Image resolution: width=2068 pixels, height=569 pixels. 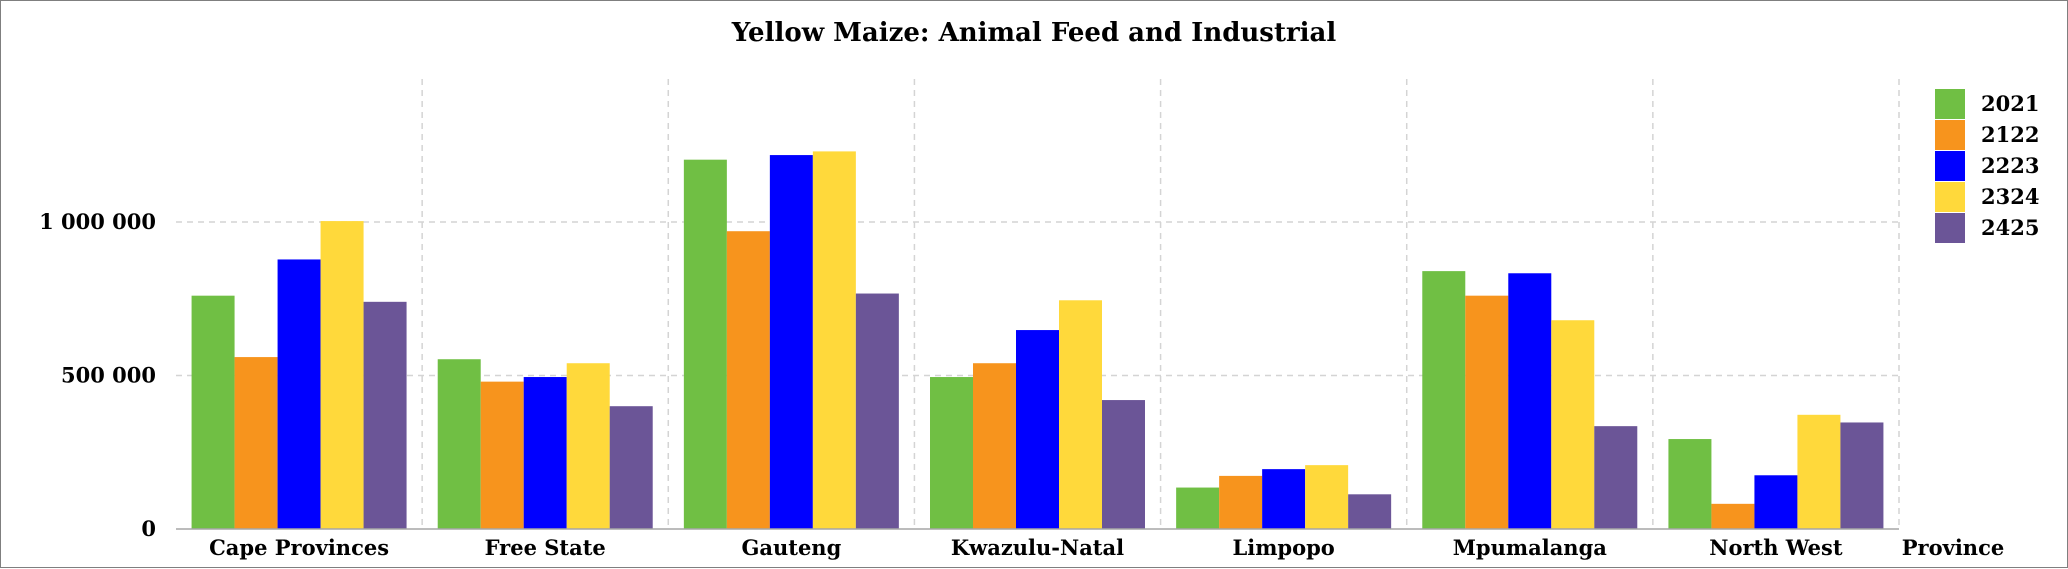 What do you see at coordinates (299, 547) in the screenshot?
I see `x-tick-label: Cape Provinces` at bounding box center [299, 547].